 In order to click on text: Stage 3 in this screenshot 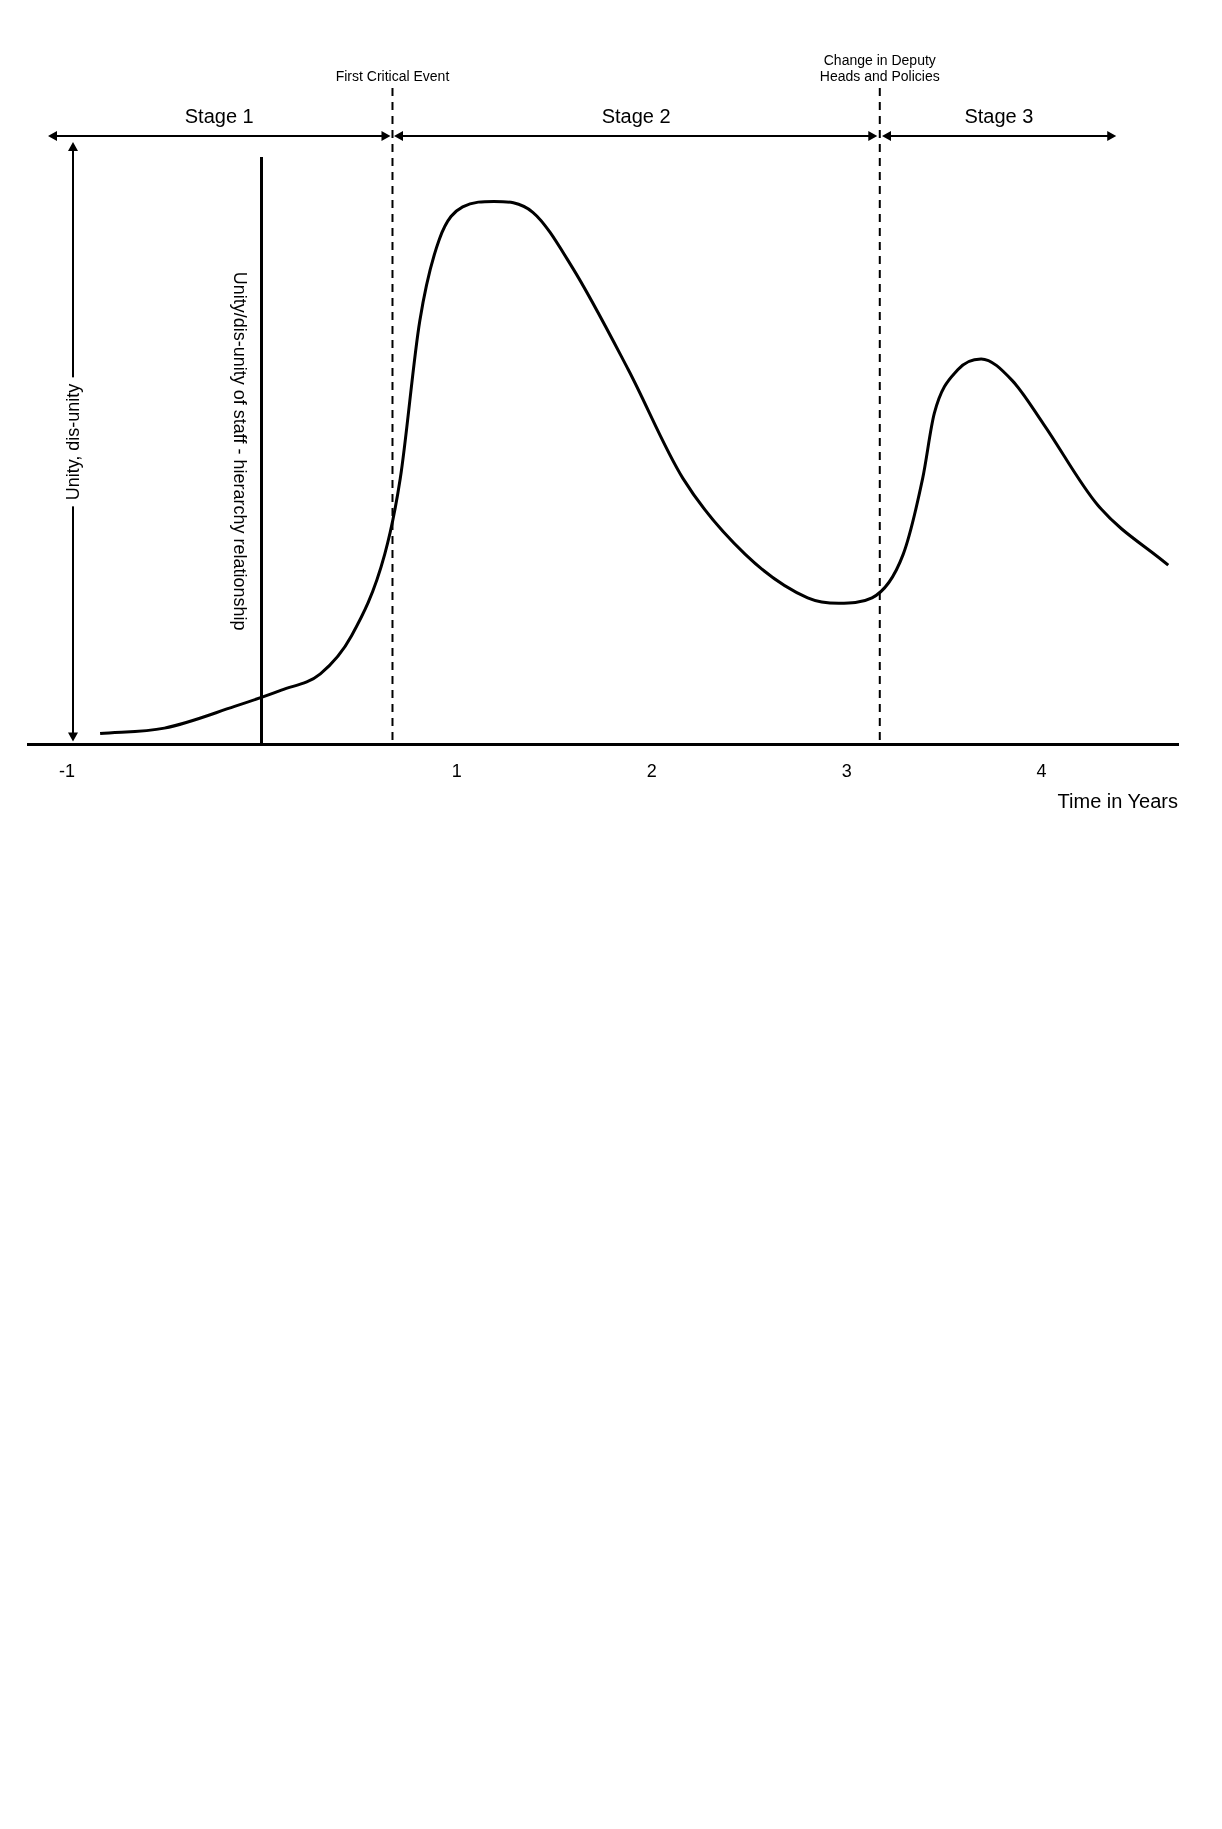, I will do `click(999, 116)`.